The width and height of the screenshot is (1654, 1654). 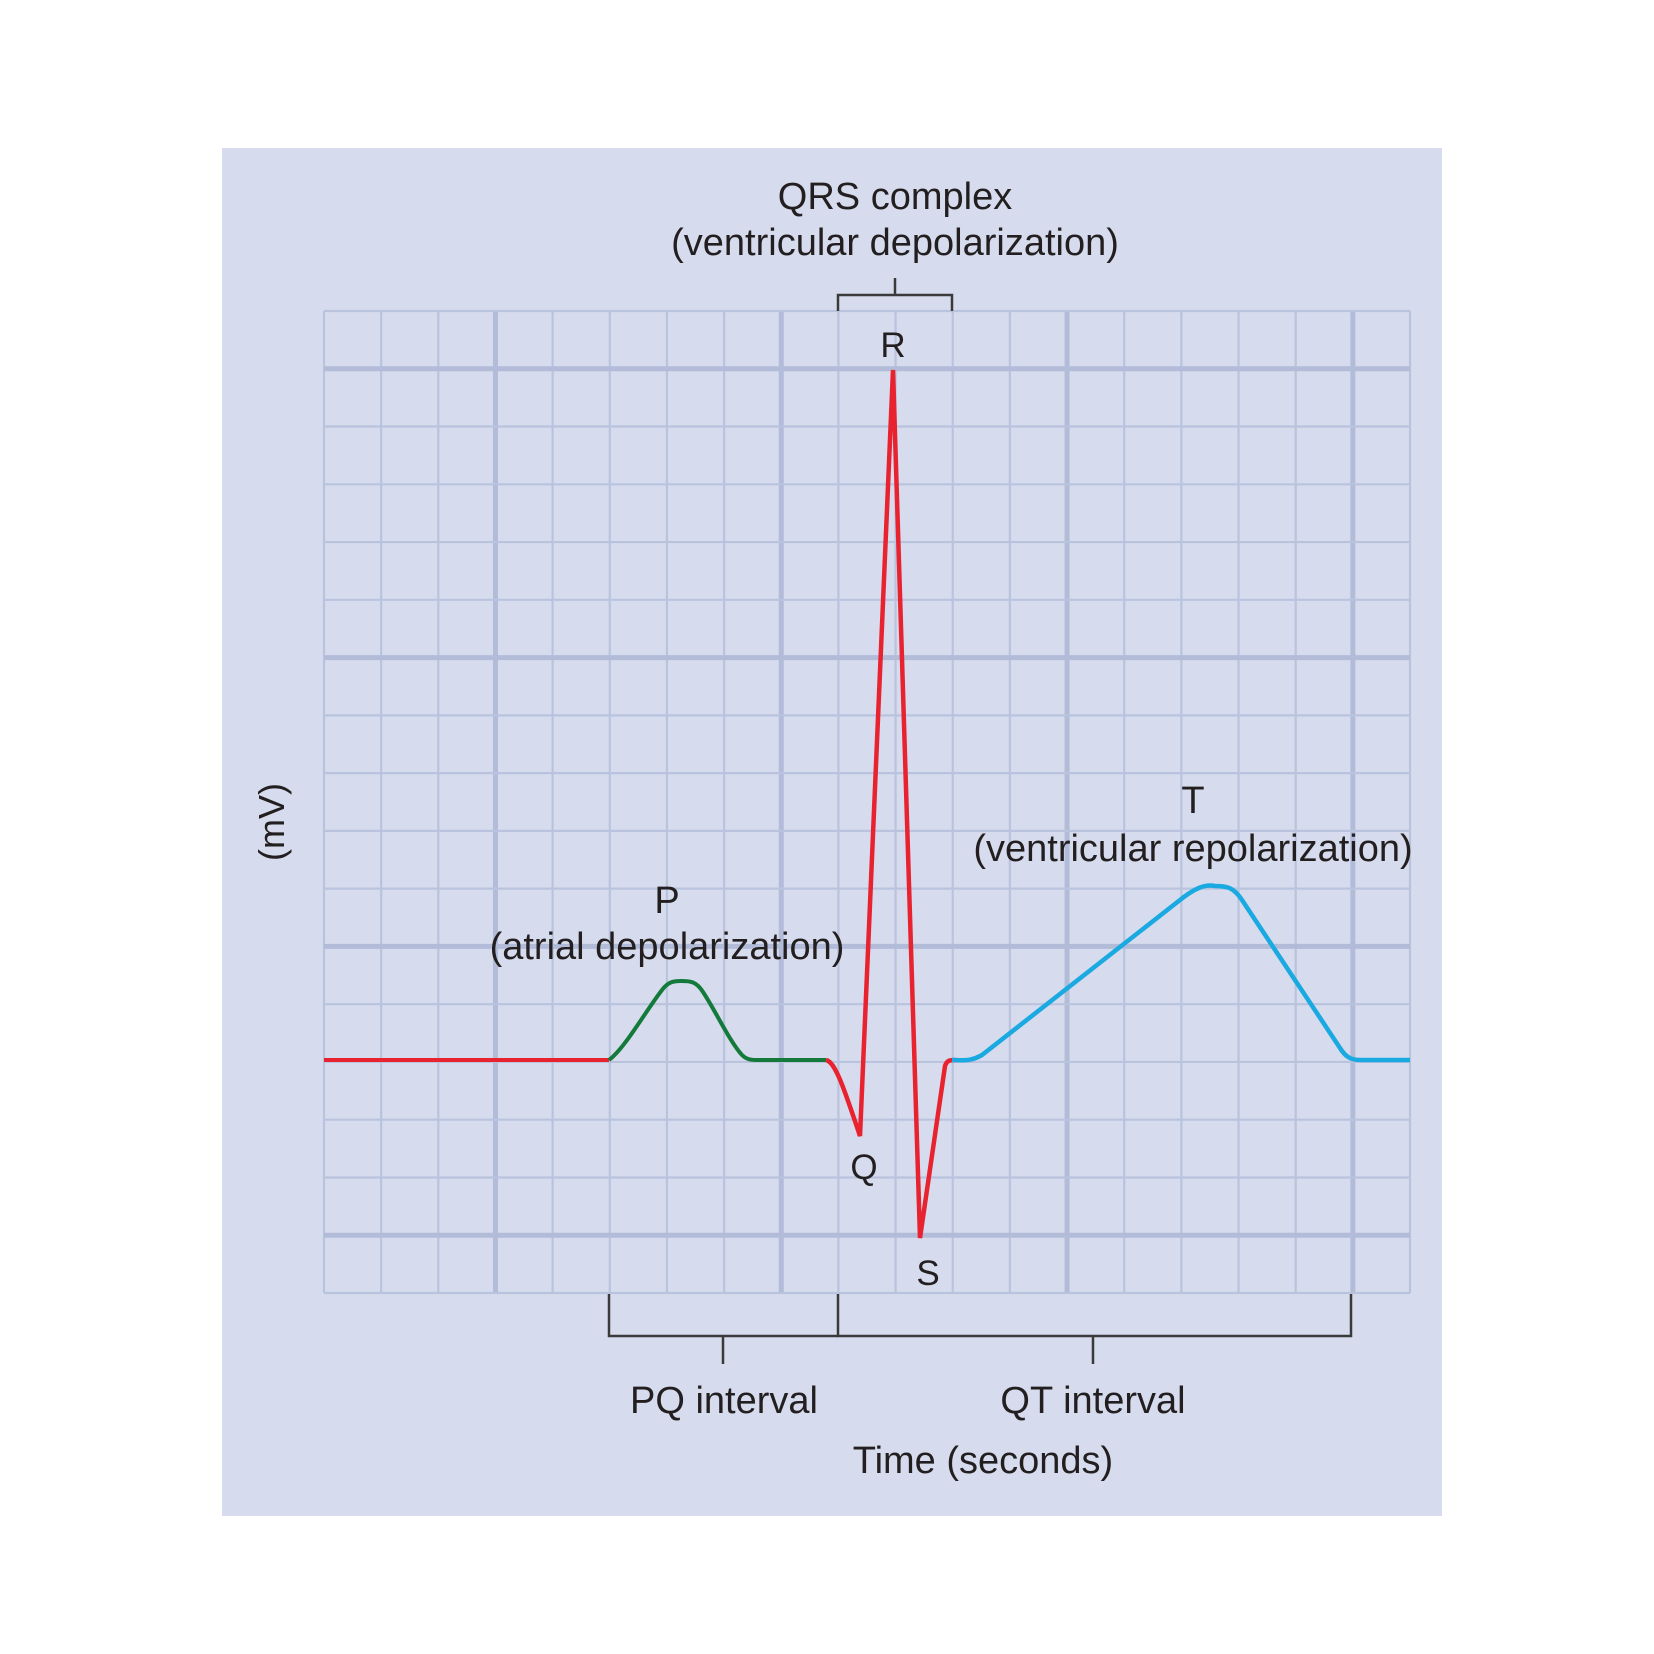 I want to click on pq-interval-bracket, so click(x=722, y=1329).